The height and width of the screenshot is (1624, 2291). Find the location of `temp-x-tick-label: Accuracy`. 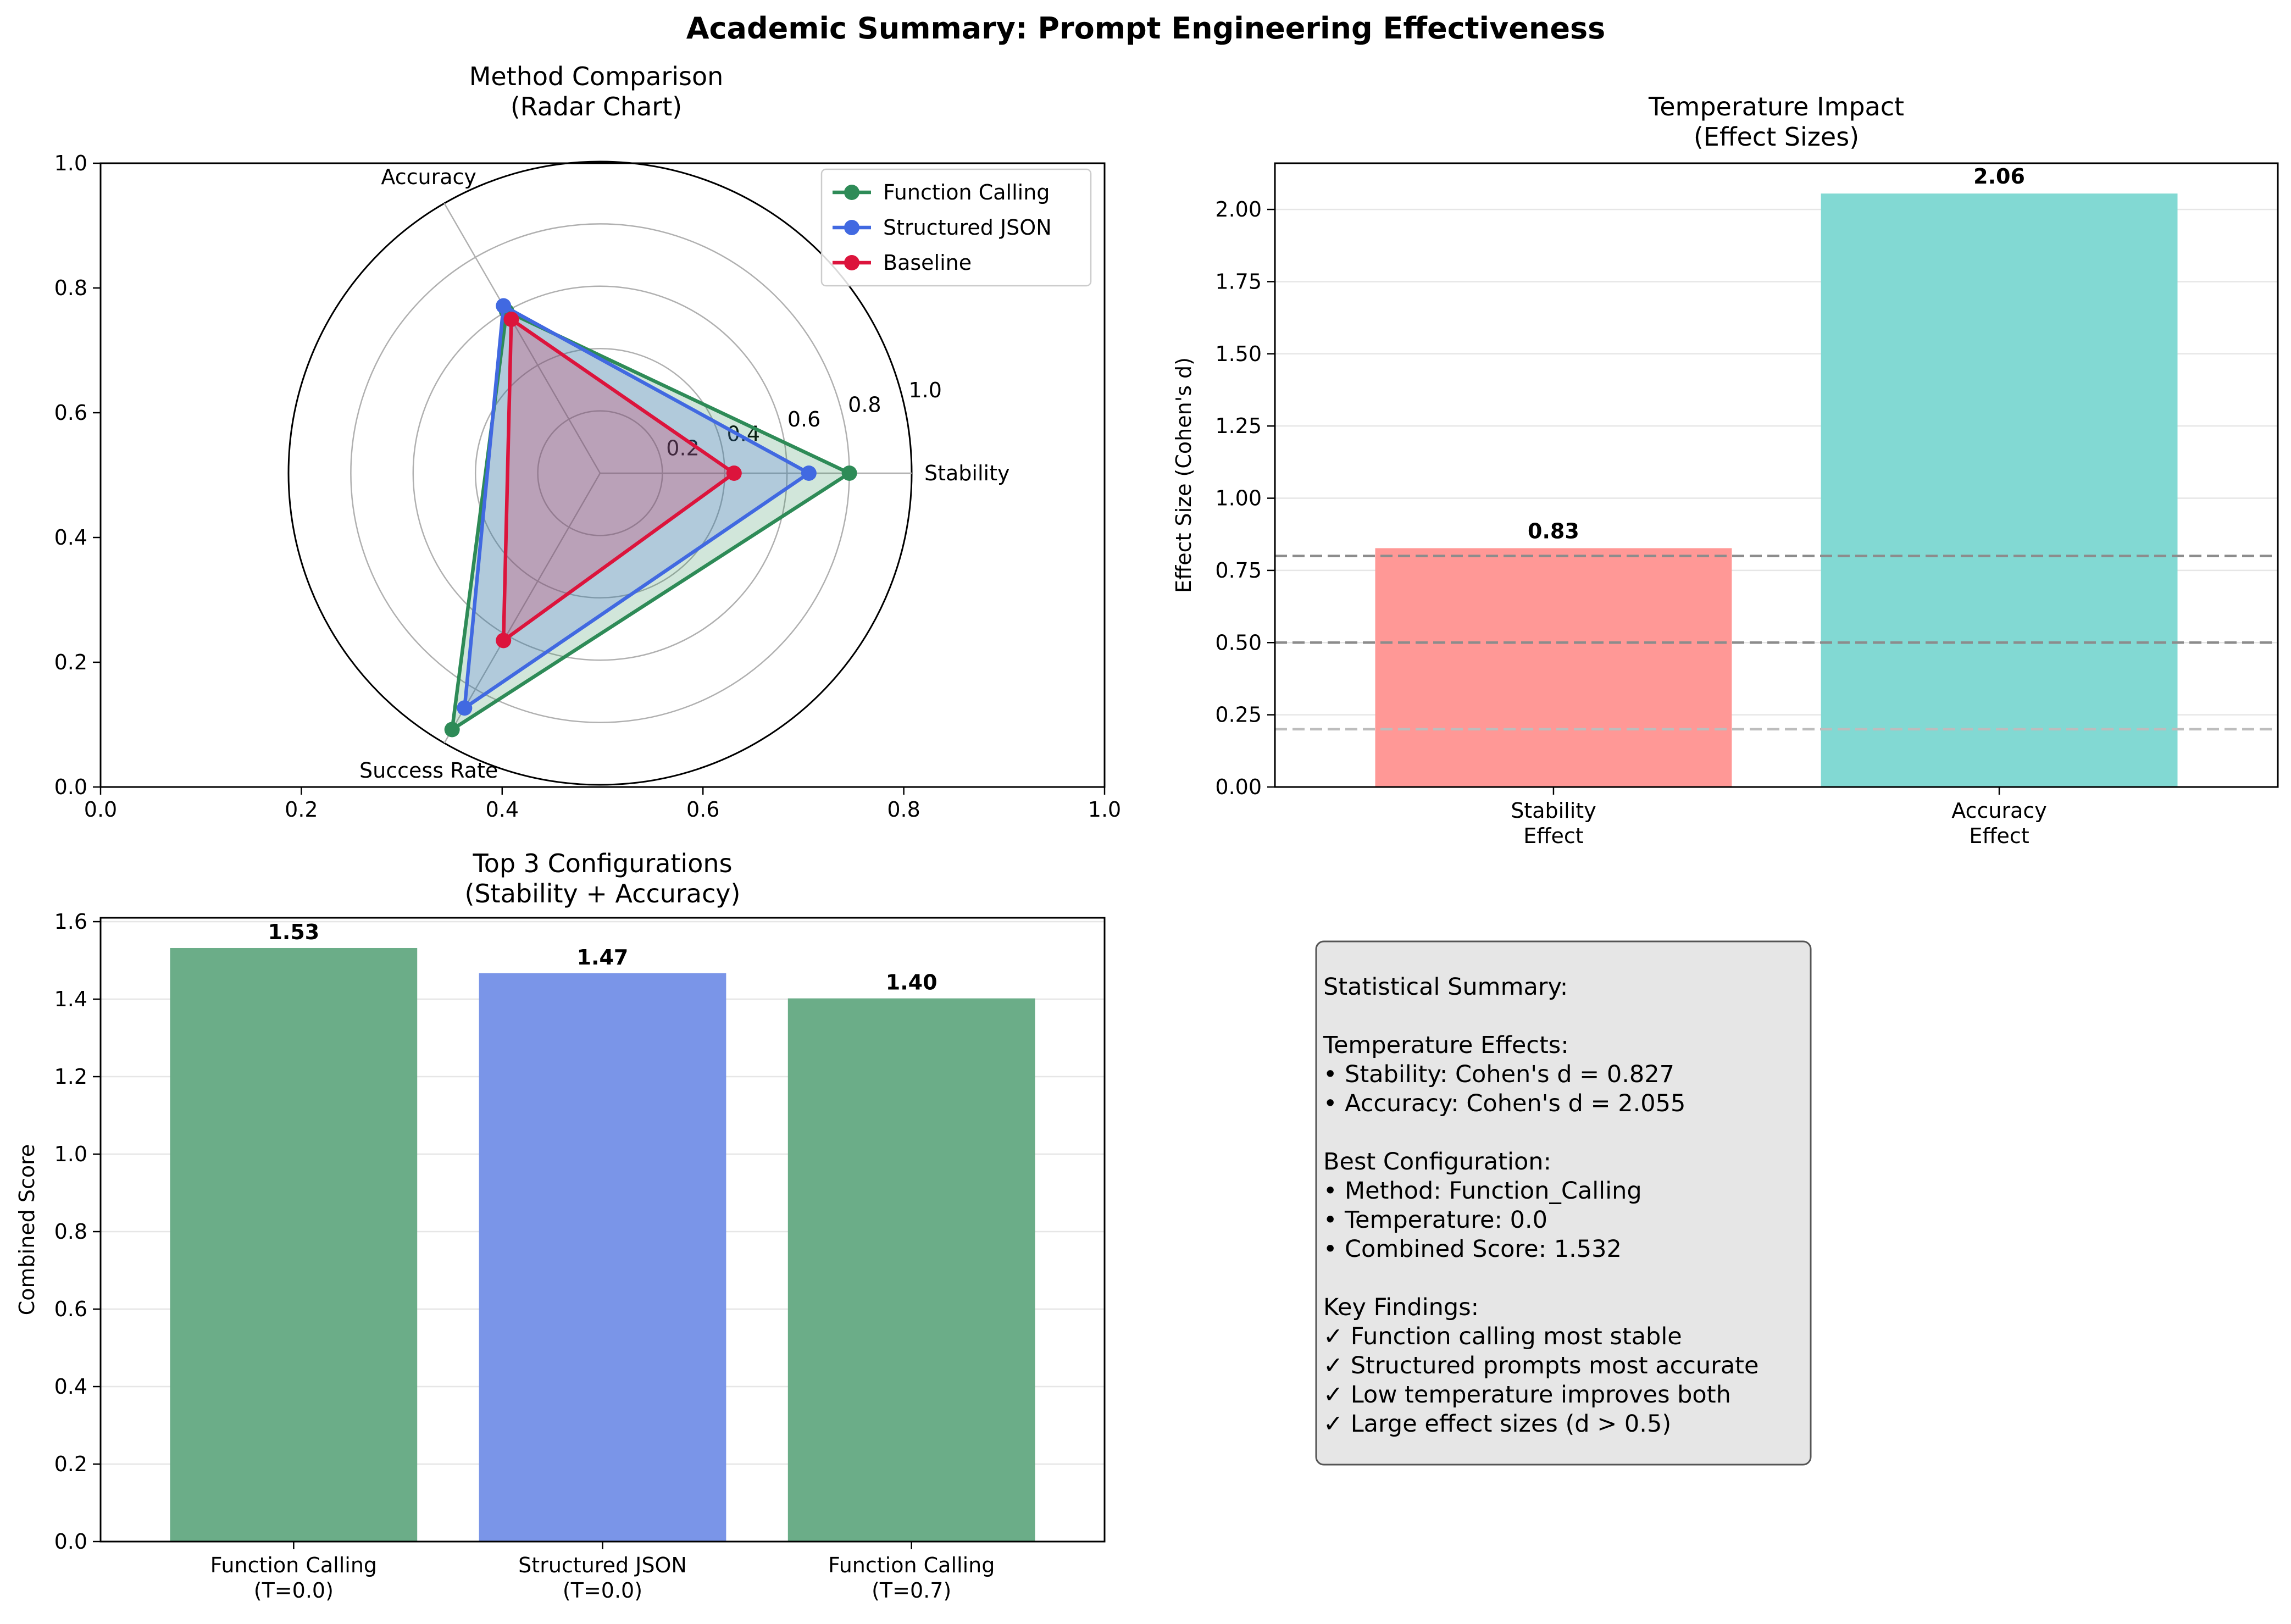

temp-x-tick-label: Accuracy is located at coordinates (1999, 811).